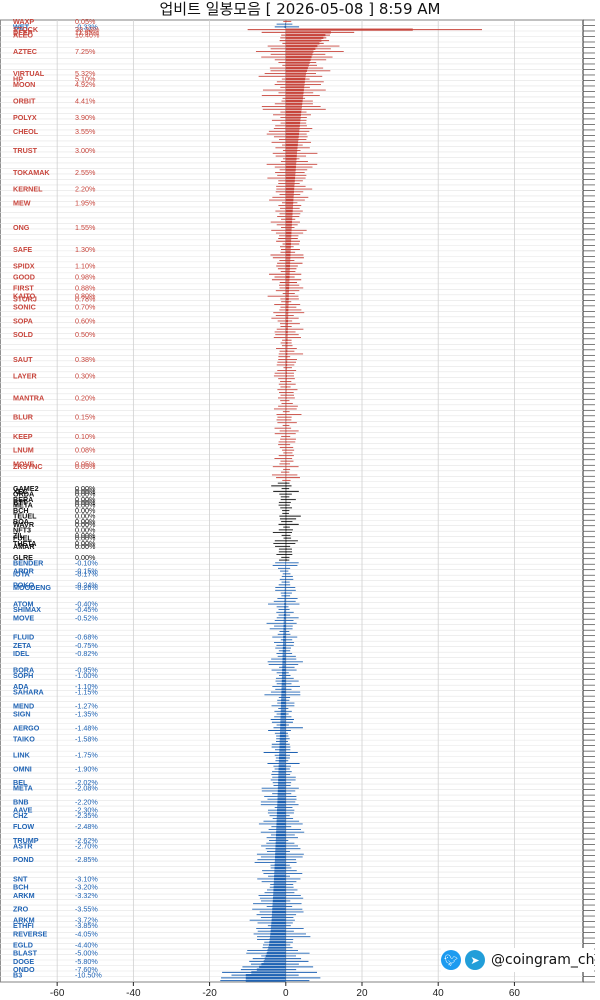 Image resolution: width=600 pixels, height=1000 pixels. I want to click on symbol-label: TRUMP, so click(26, 840).